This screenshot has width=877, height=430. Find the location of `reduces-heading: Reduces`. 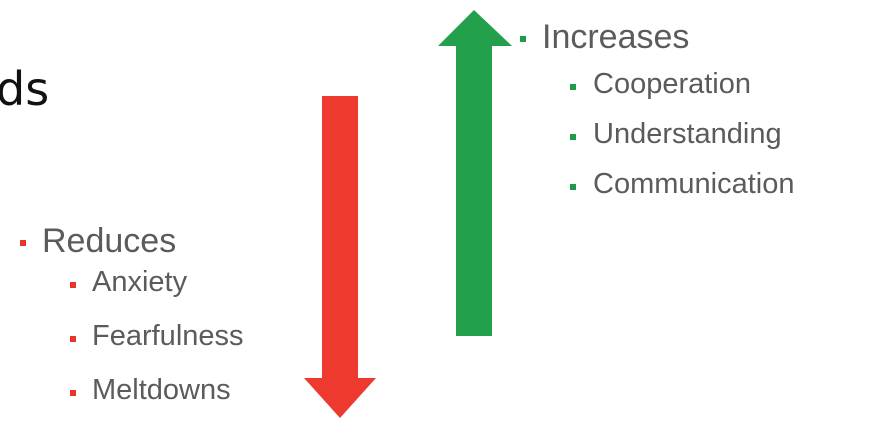

reduces-heading: Reduces is located at coordinates (132, 246).